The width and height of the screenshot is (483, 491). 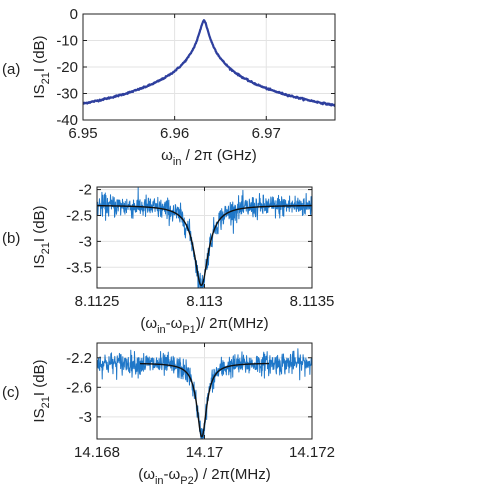 What do you see at coordinates (67, 67) in the screenshot?
I see `y-tick-label: -20` at bounding box center [67, 67].